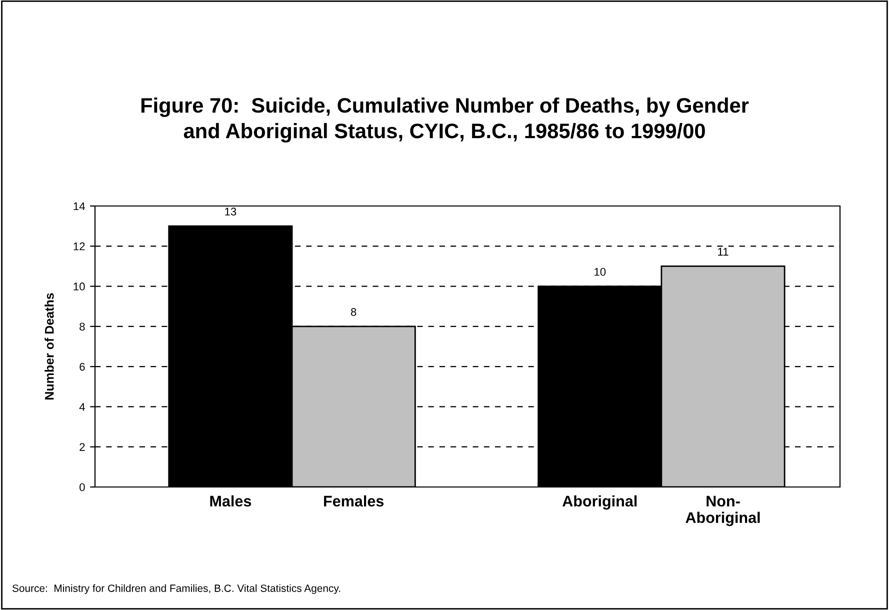 The width and height of the screenshot is (889, 610). I want to click on x-tick-label: Females, so click(354, 501).